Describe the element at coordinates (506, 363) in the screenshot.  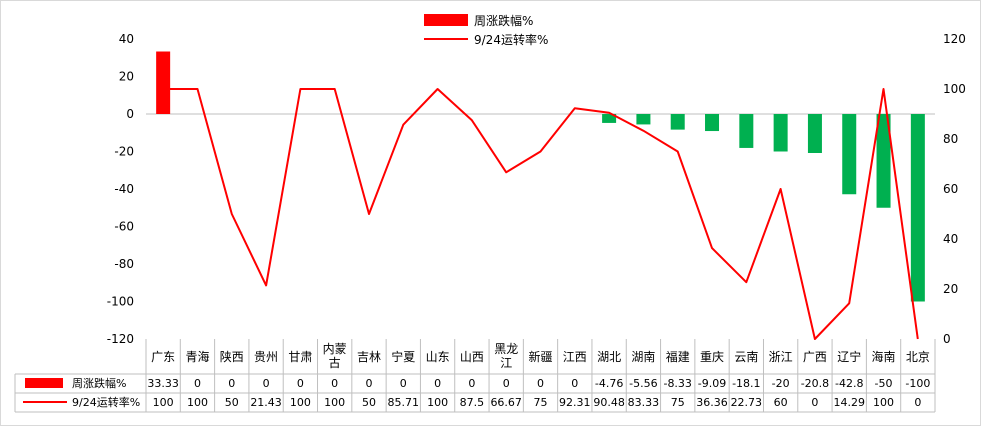
I see `category-label: 江` at that location.